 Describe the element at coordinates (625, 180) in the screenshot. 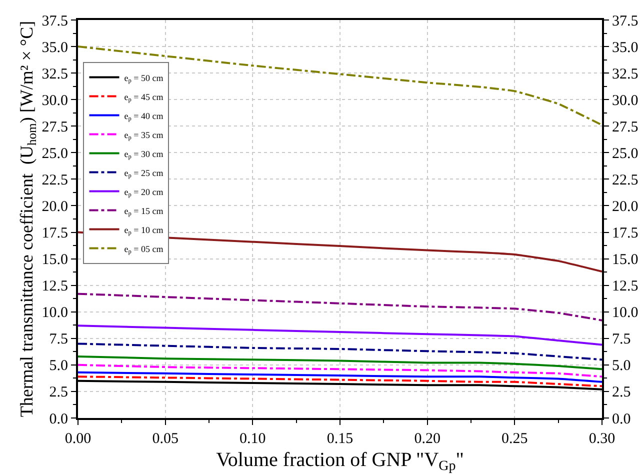

I see `y2-tick-label: 22.5` at that location.